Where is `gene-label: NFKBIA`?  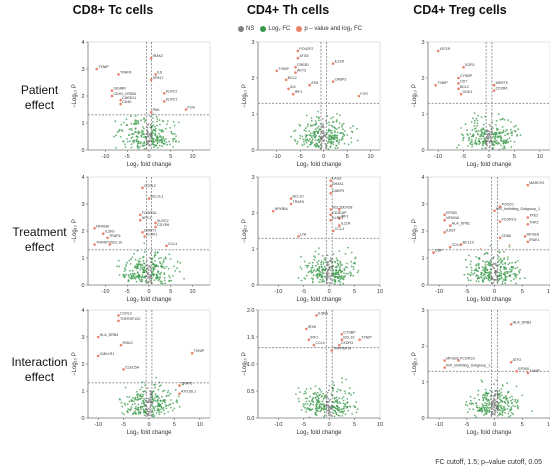 gene-label: NFKBIA is located at coordinates (453, 218).